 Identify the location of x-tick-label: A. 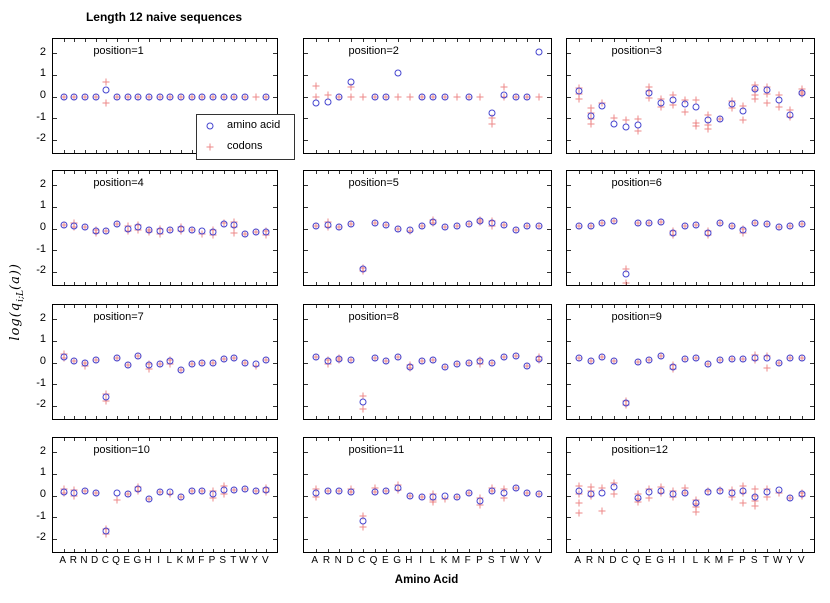
(578, 560).